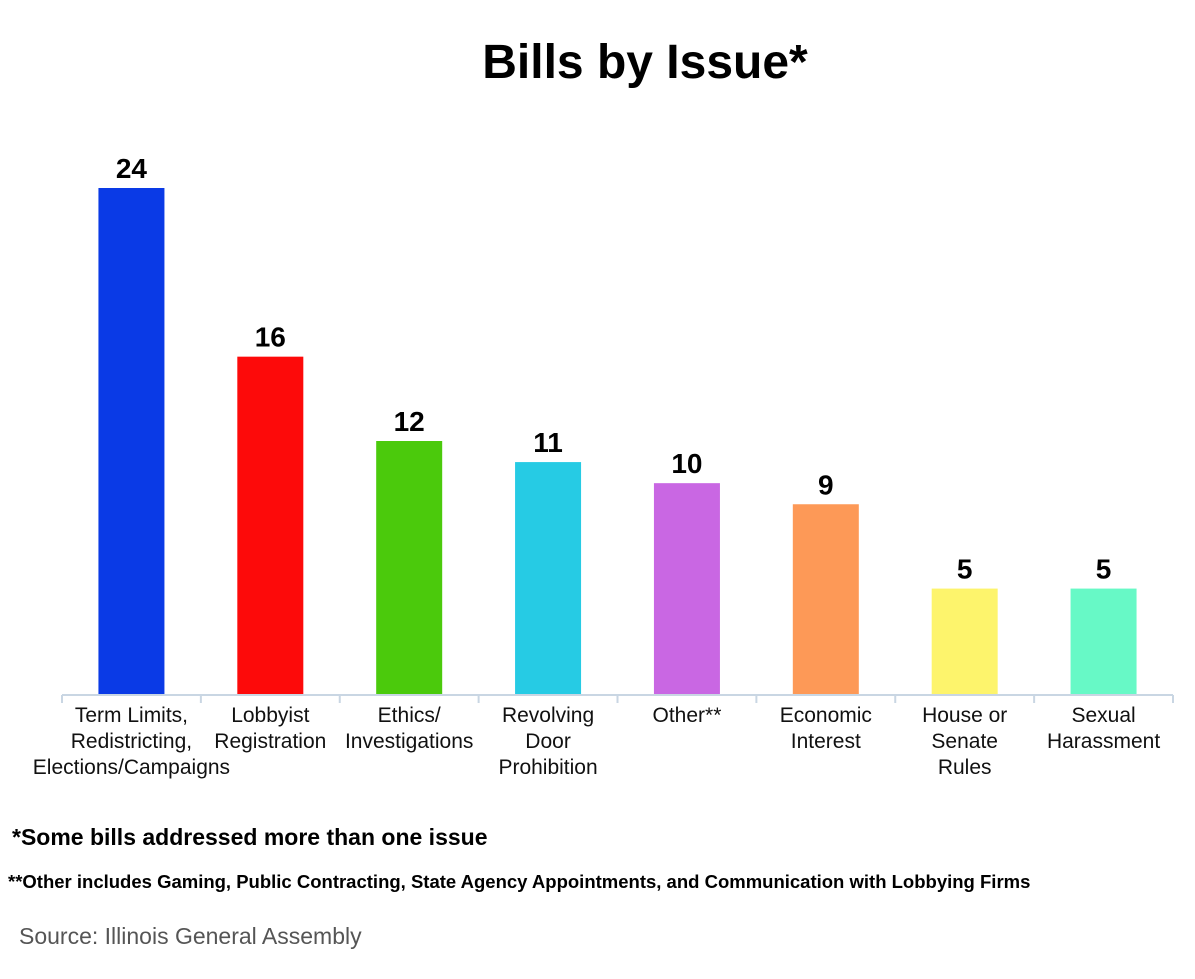 The height and width of the screenshot is (979, 1195). What do you see at coordinates (964, 741) in the screenshot?
I see `category-label: House or Senate Rules` at bounding box center [964, 741].